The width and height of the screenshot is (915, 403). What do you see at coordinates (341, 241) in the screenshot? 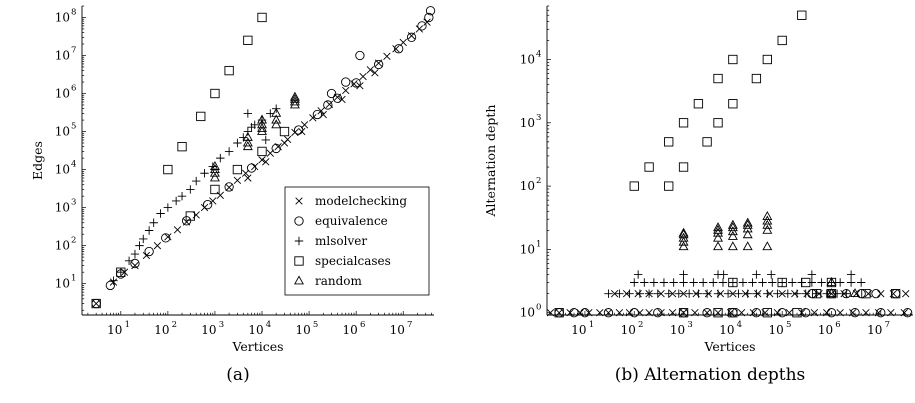
I see `legend-label-mlsolver: mlsolver` at bounding box center [341, 241].